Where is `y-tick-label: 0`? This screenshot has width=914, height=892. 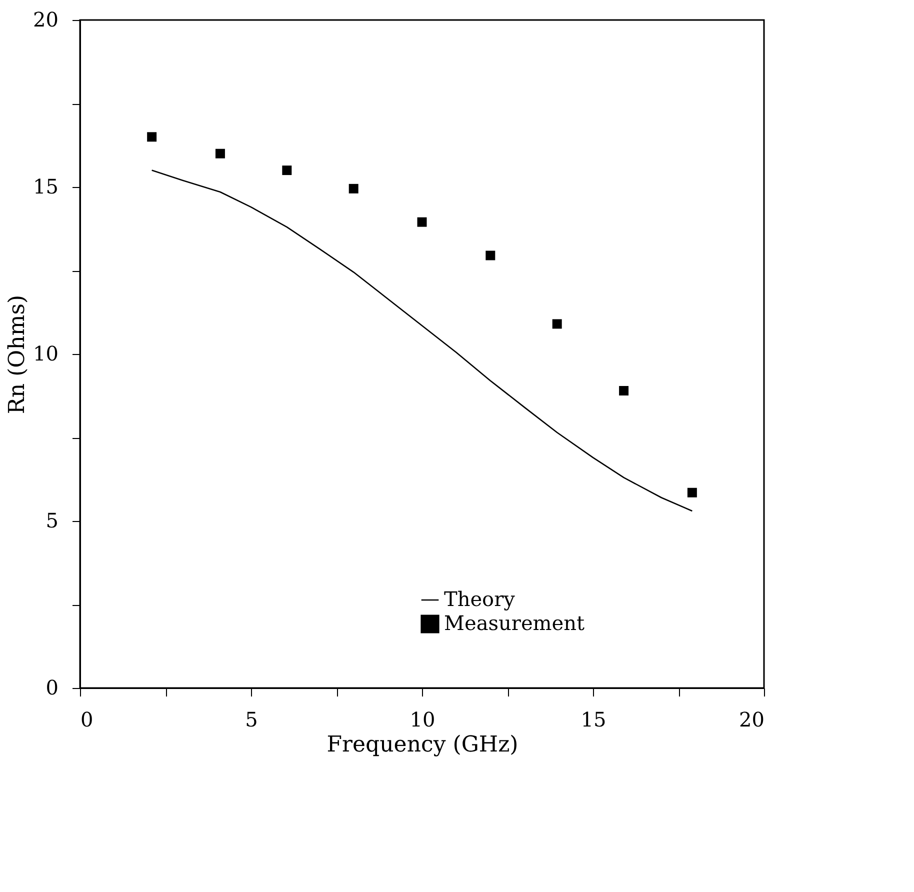 y-tick-label: 0 is located at coordinates (52, 688).